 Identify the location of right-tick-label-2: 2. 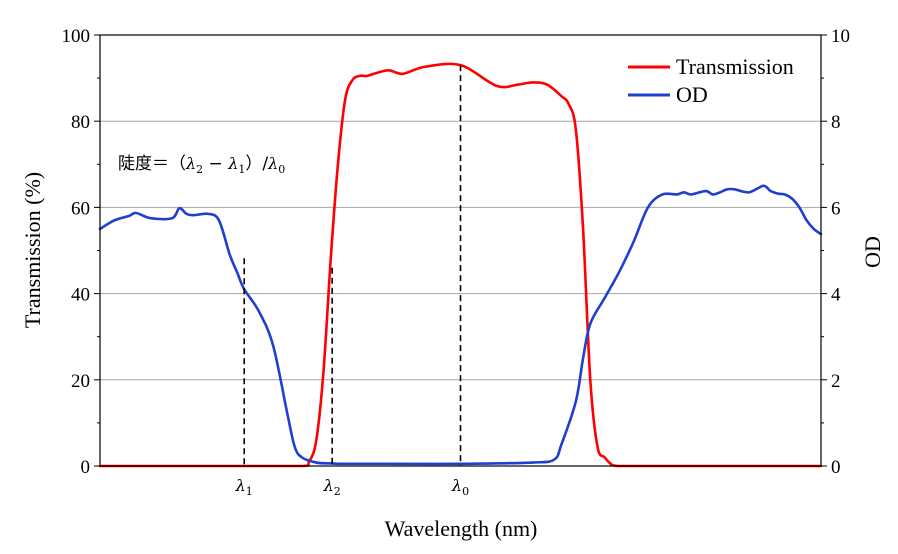
(836, 381).